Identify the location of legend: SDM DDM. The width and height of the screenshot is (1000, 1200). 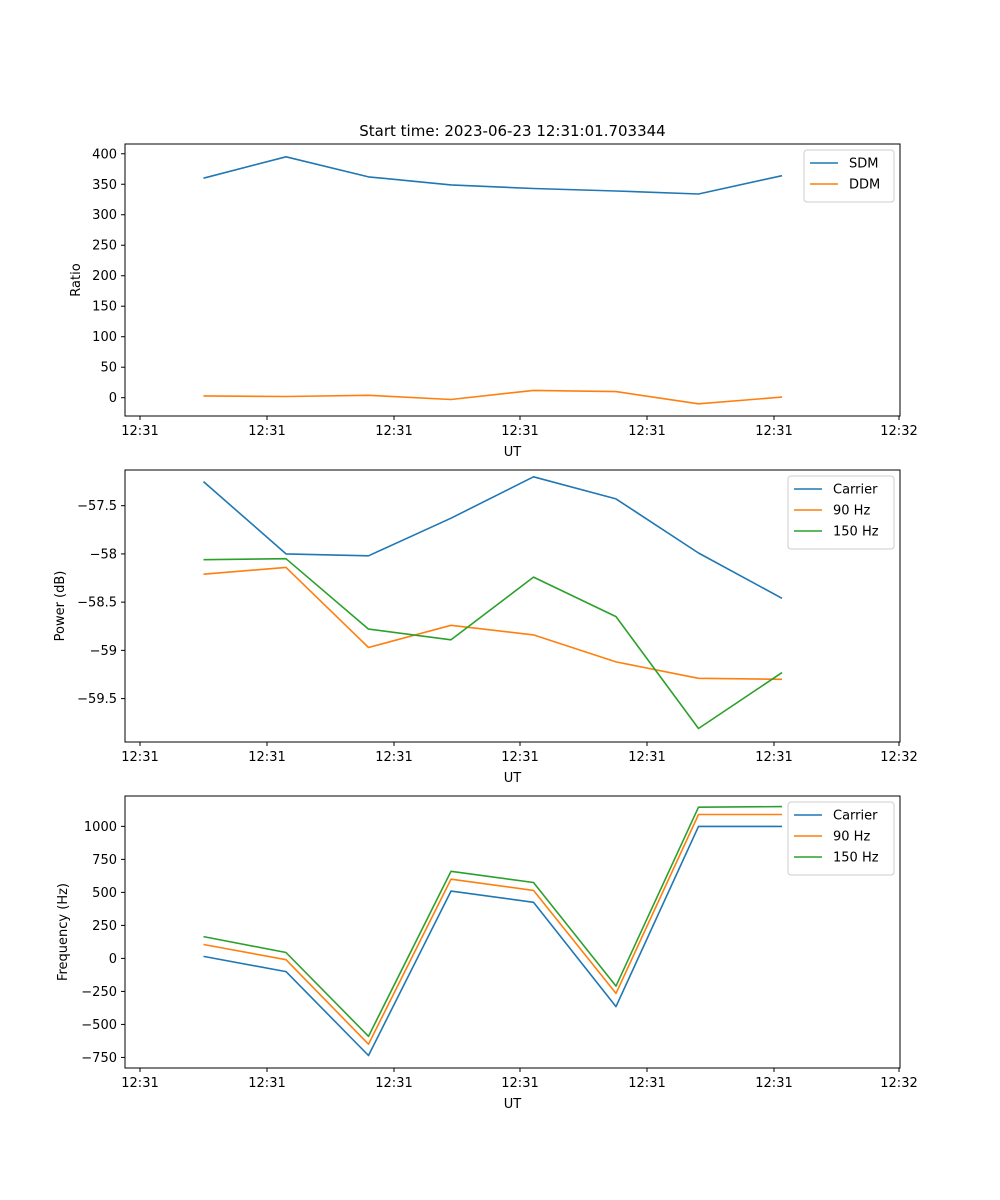
(849, 176).